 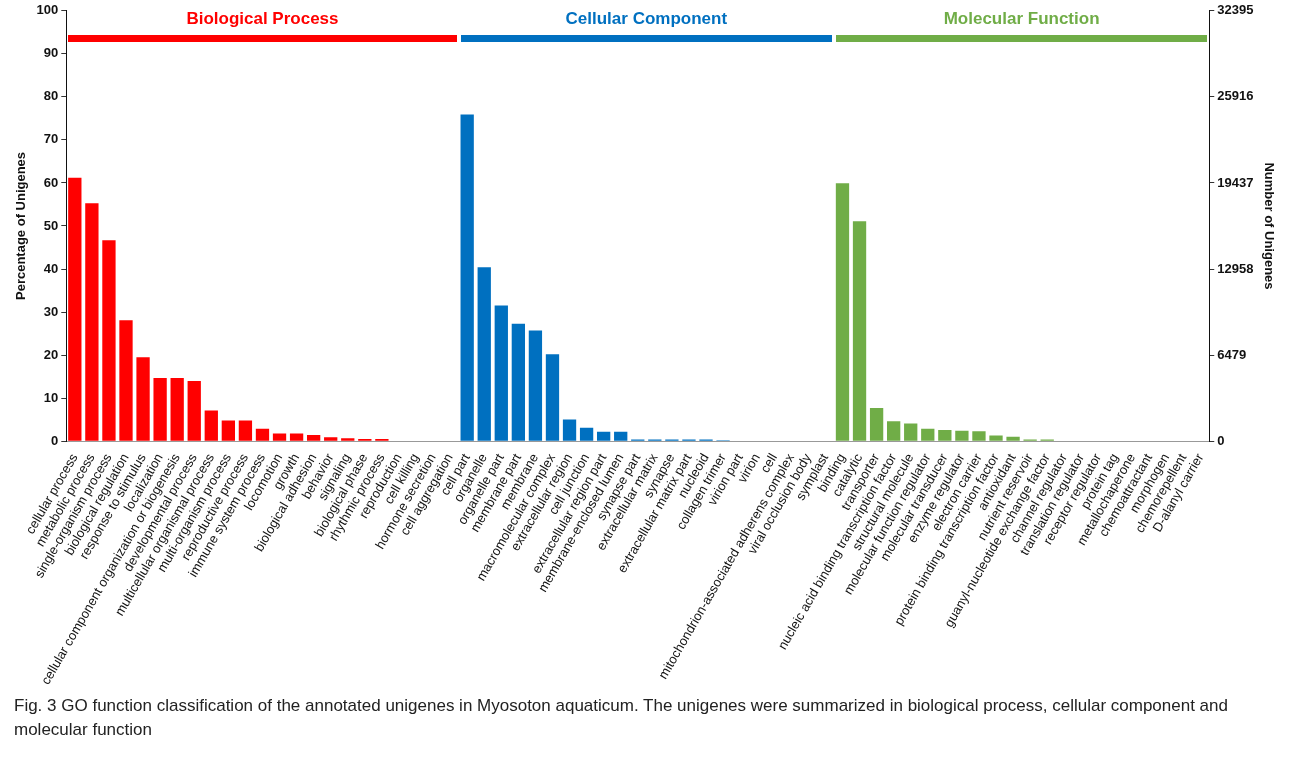 What do you see at coordinates (51, 311) in the screenshot?
I see `y-tick-label: 30` at bounding box center [51, 311].